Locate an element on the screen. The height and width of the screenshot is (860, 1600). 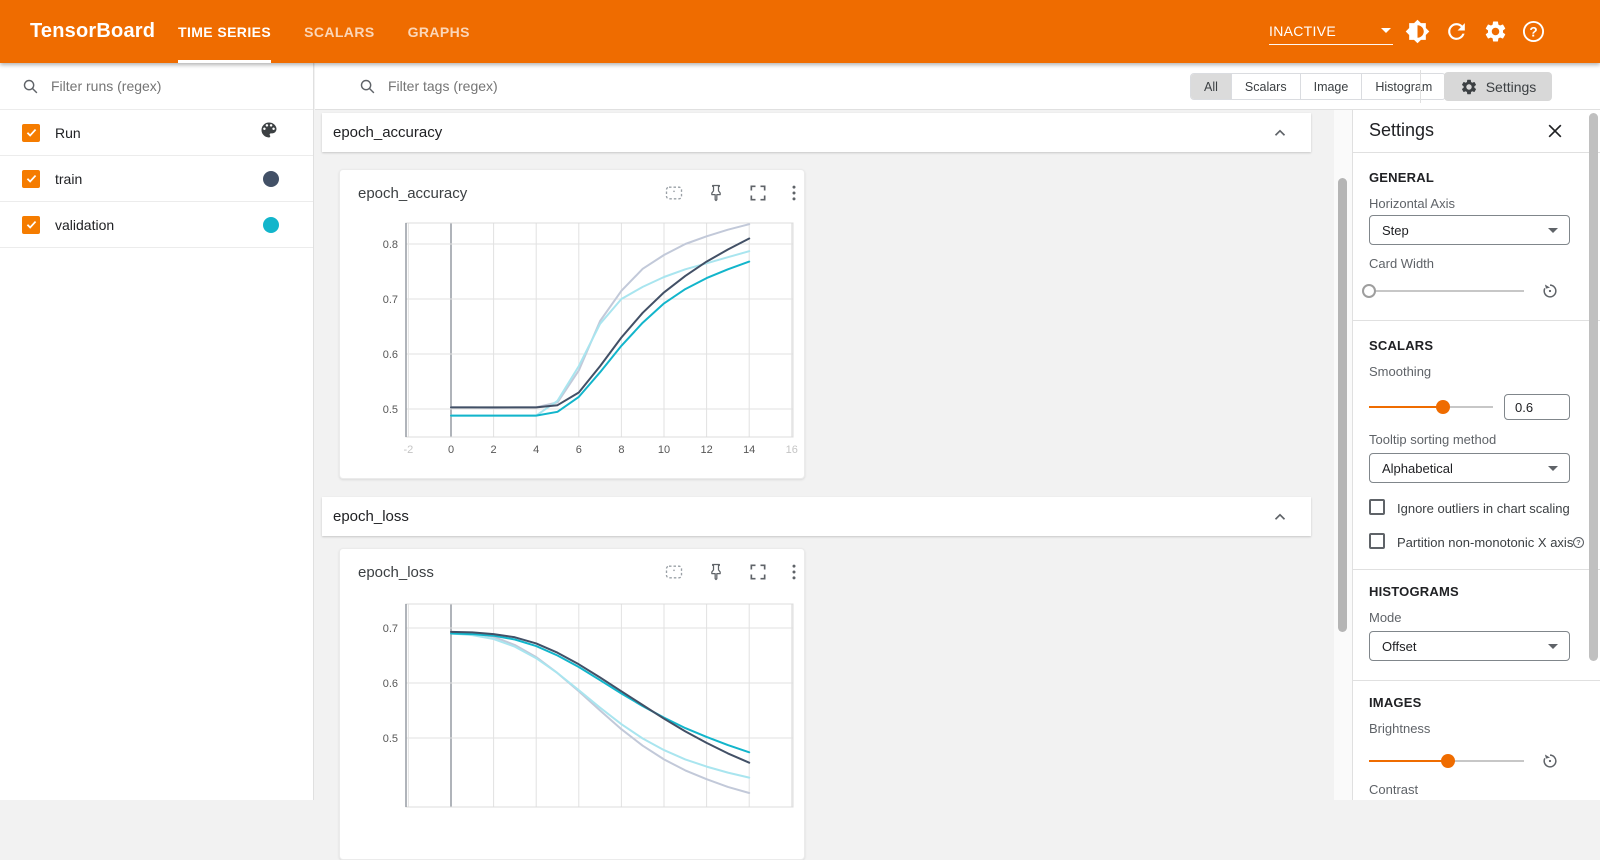
card-title: epoch_accuracy is located at coordinates (413, 193).